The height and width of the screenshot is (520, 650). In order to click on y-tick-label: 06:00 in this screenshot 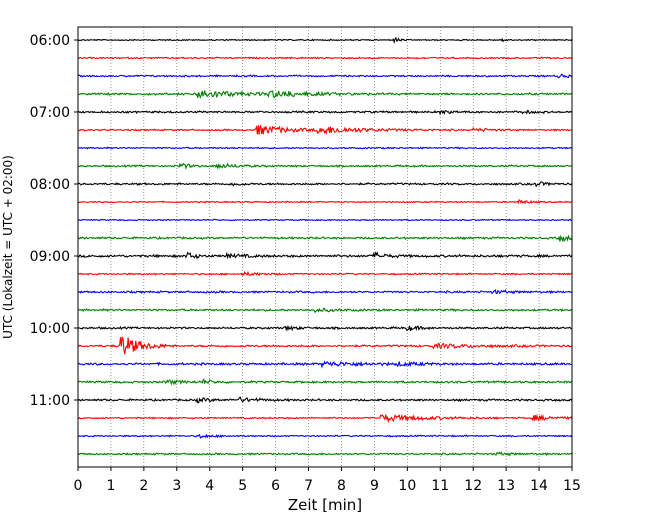, I will do `click(50, 41)`.